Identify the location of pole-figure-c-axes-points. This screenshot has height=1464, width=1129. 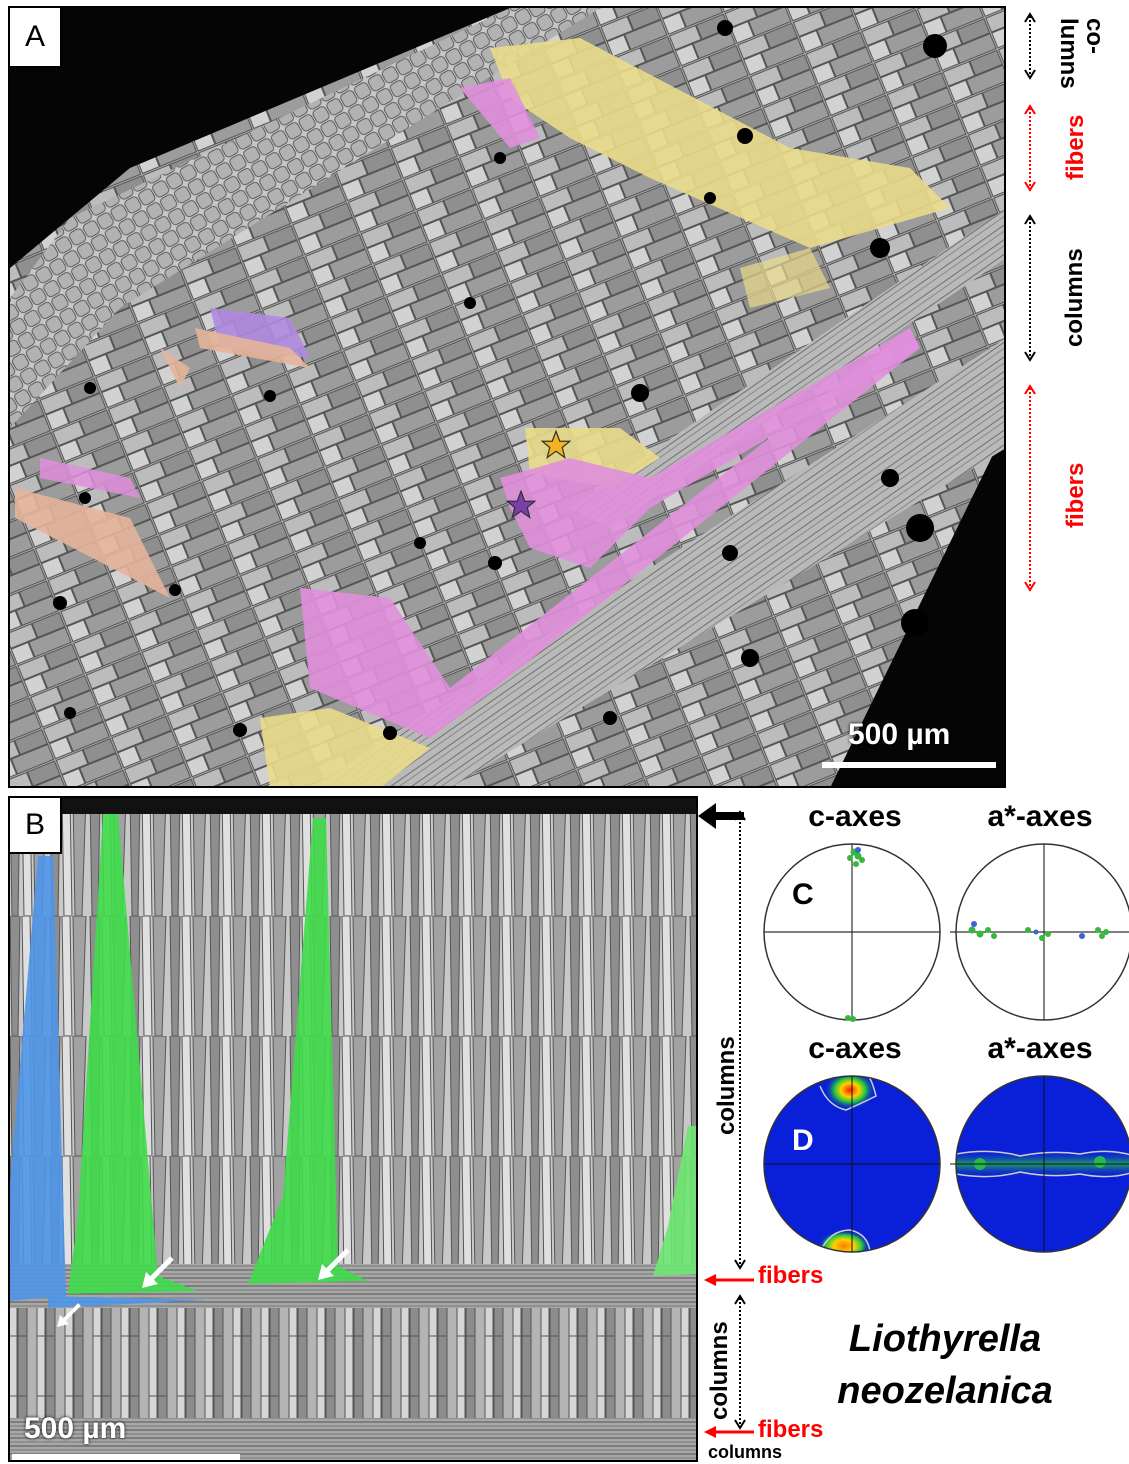
(852, 932).